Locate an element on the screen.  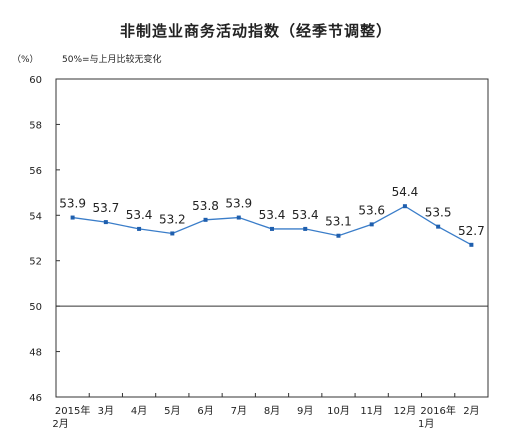
x-tick-label: 1月 is located at coordinates (426, 424).